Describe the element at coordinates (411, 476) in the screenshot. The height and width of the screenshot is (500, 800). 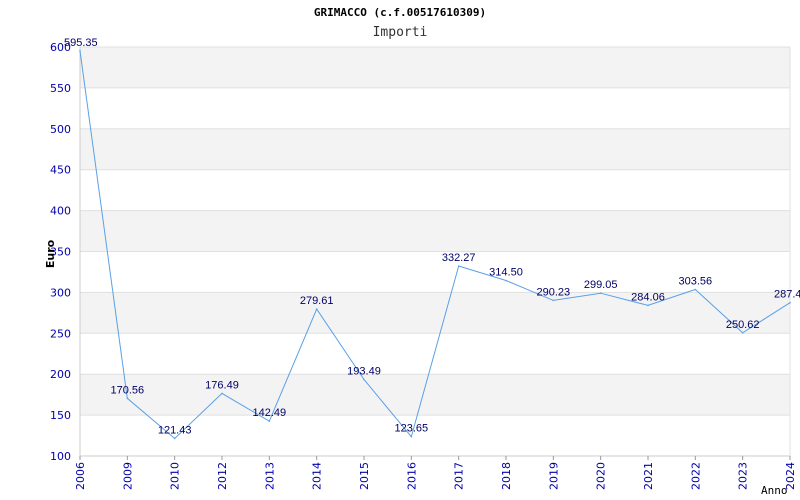
I see `x-tick-label: 2016` at that location.